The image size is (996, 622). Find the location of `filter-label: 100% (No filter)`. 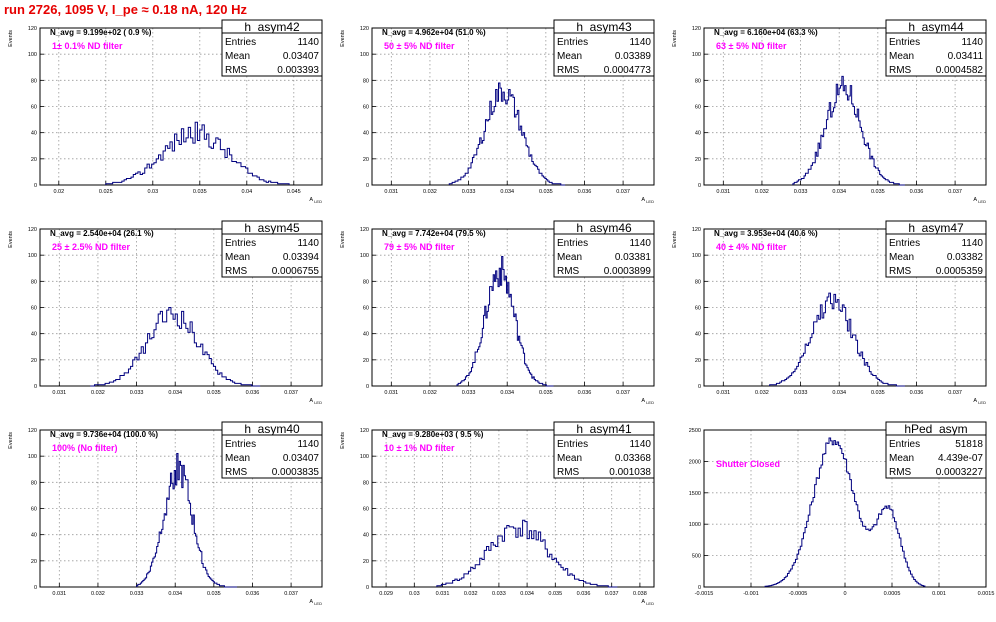

filter-label: 100% (No filter) is located at coordinates (85, 448).